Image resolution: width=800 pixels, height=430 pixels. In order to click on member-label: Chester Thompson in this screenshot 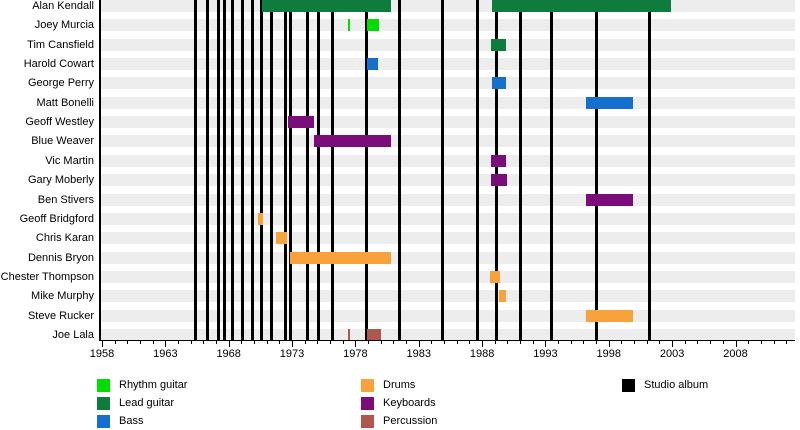, I will do `click(47, 276)`.